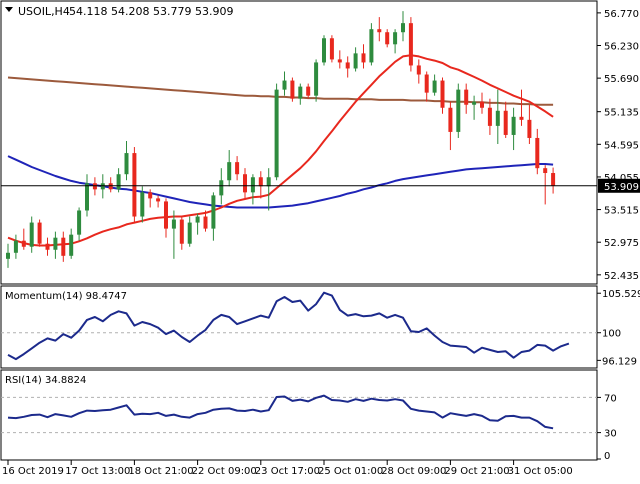  I want to click on price-tick-label: 56.770, so click(621, 14).